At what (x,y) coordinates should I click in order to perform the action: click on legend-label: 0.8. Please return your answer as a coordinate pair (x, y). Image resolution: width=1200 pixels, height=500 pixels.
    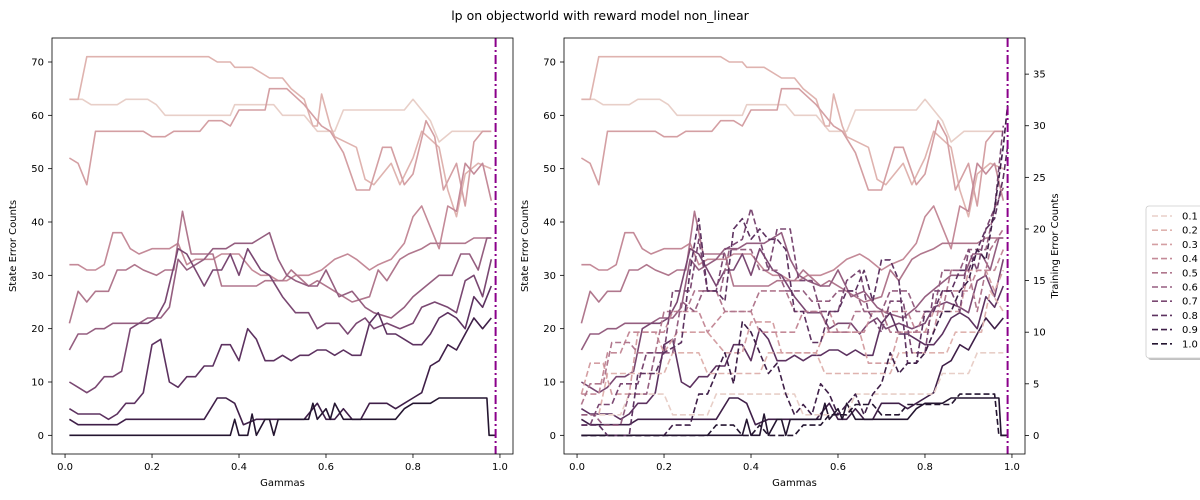
    Looking at the image, I should click on (1190, 316).